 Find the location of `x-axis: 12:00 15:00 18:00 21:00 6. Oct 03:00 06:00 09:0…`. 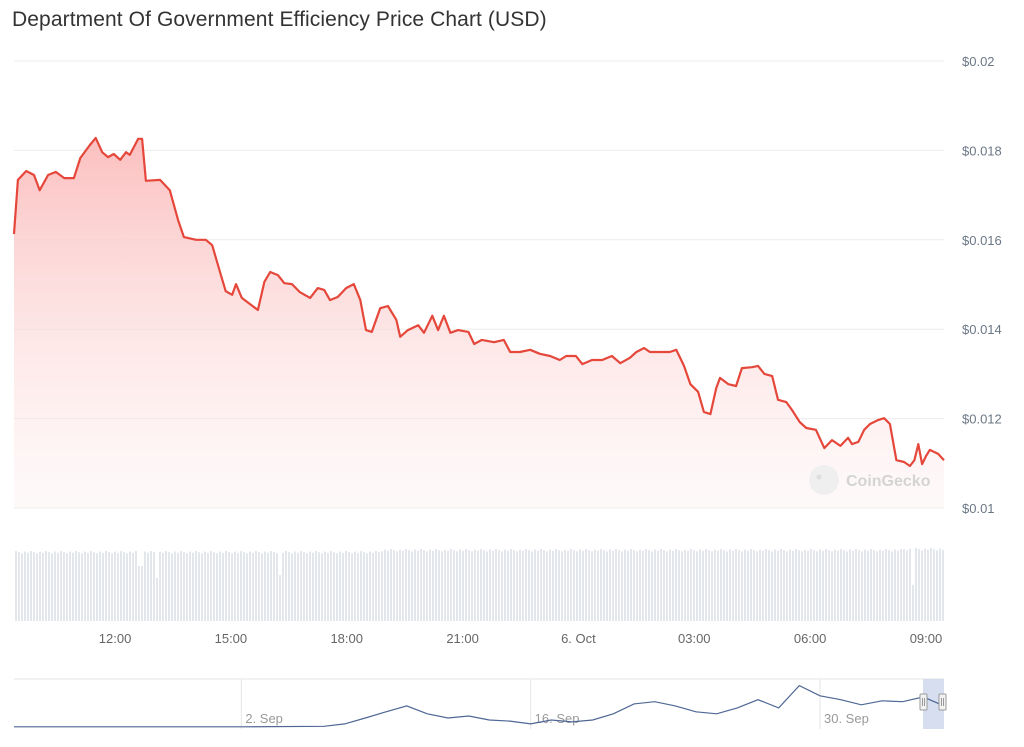

x-axis: 12:00 15:00 18:00 21:00 6. Oct 03:00 06:00 09:0… is located at coordinates (520, 638).